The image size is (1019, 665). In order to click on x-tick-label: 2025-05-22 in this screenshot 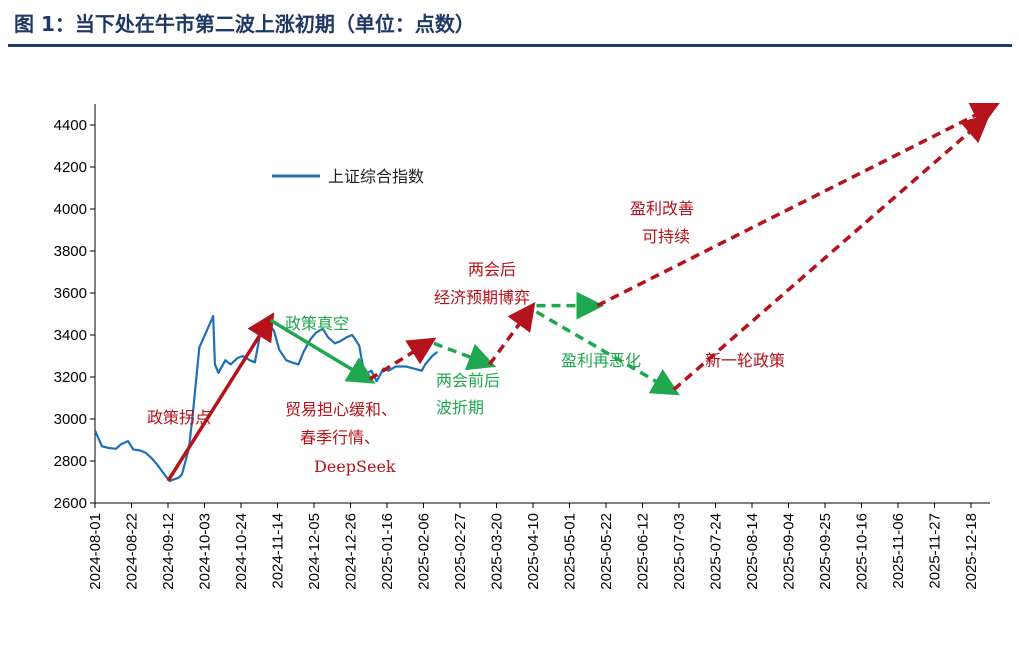, I will do `click(606, 551)`.